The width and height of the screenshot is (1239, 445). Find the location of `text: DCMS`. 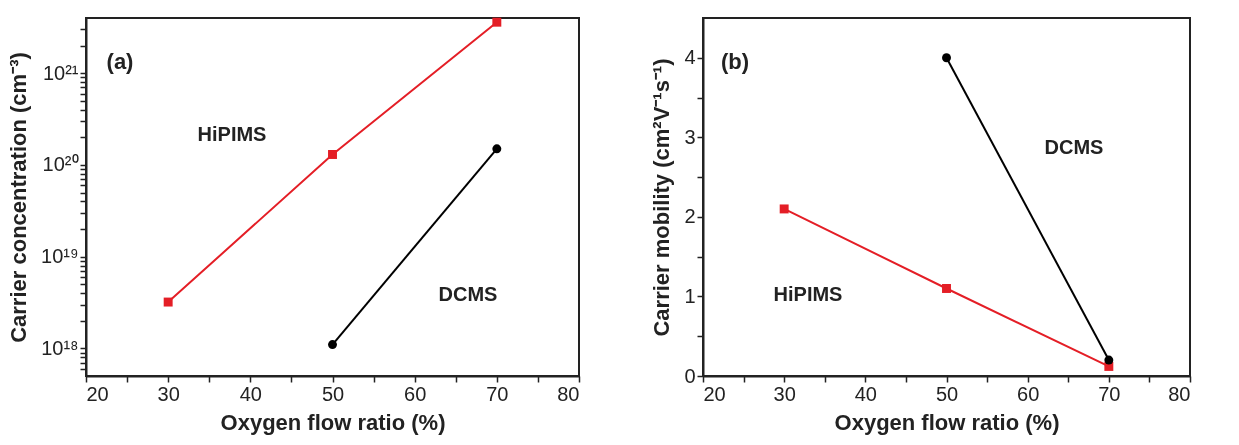

text: DCMS is located at coordinates (468, 294).